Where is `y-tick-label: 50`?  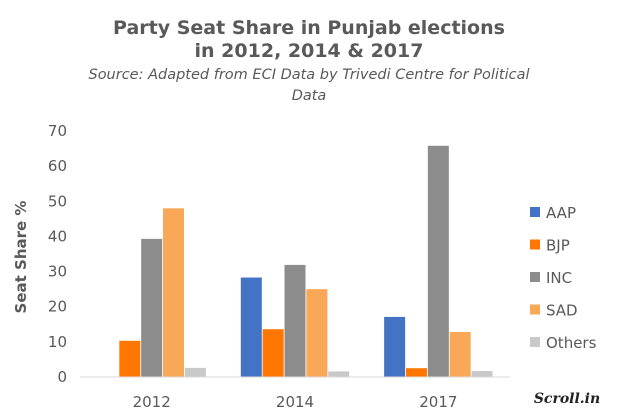
y-tick-label: 50 is located at coordinates (57, 201).